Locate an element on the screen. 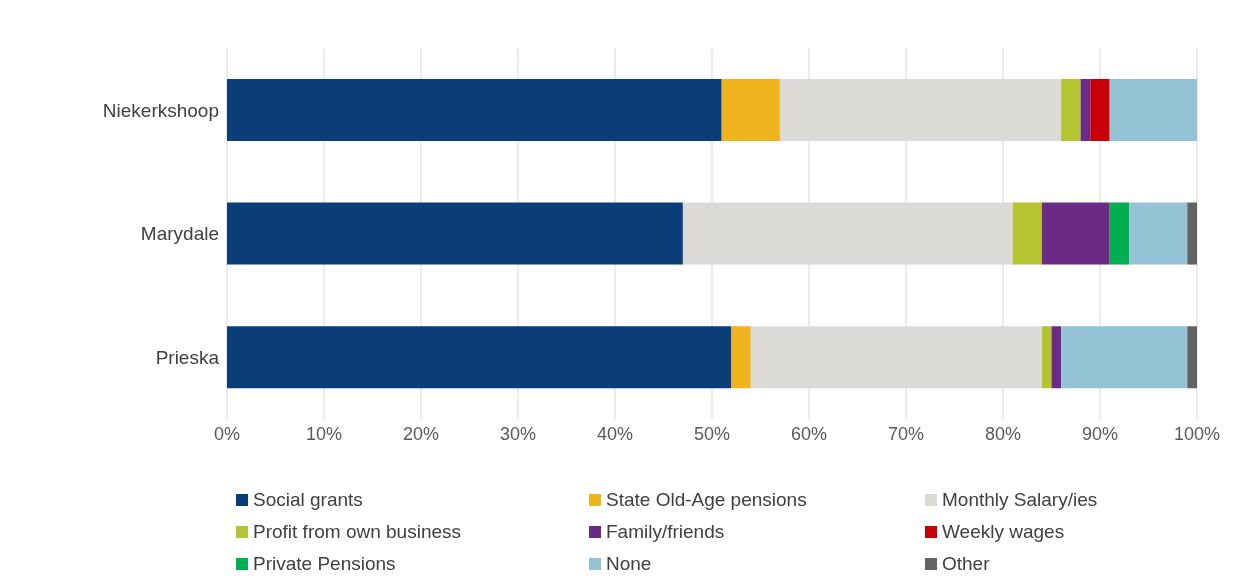 This screenshot has height=583, width=1233. x-tick-label: 100% is located at coordinates (1197, 433).